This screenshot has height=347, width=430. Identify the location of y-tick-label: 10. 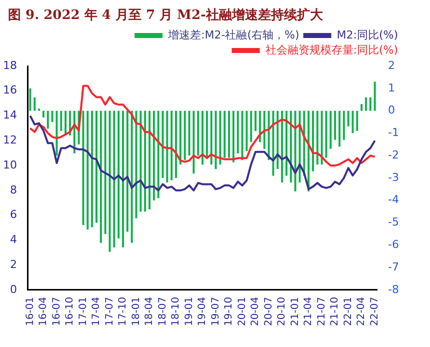
(9, 165).